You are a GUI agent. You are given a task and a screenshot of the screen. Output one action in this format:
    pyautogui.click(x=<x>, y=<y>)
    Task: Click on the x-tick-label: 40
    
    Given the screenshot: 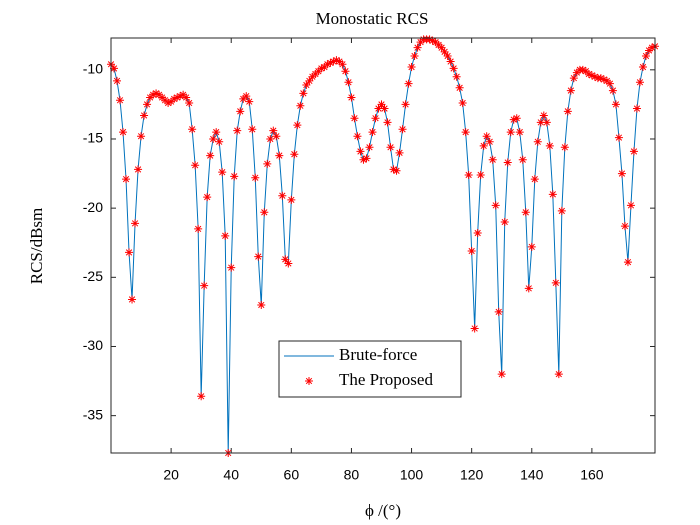 What is the action you would take?
    pyautogui.click(x=231, y=475)
    